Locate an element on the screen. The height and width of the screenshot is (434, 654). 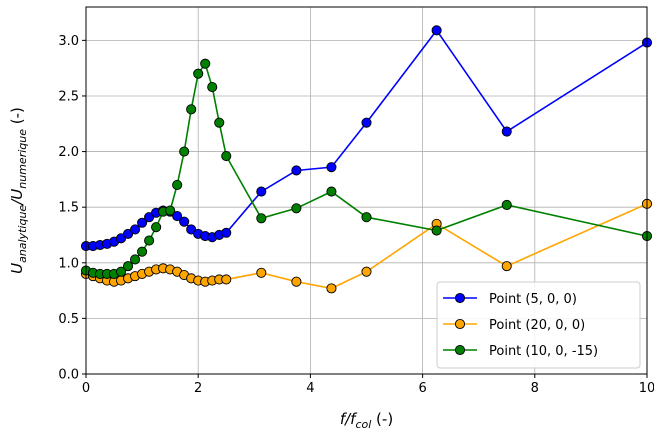
y-tick-label: 1.5 is located at coordinates (68, 208).